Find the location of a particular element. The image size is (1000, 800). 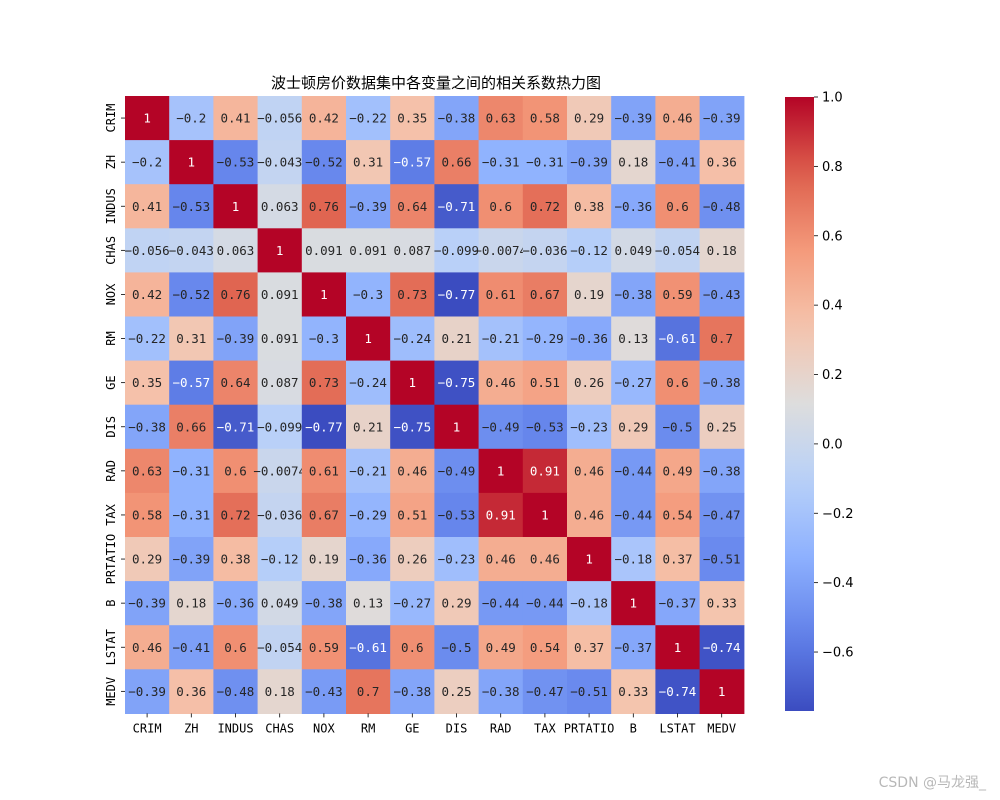

cell-value-label: 0.29 is located at coordinates (633, 426).